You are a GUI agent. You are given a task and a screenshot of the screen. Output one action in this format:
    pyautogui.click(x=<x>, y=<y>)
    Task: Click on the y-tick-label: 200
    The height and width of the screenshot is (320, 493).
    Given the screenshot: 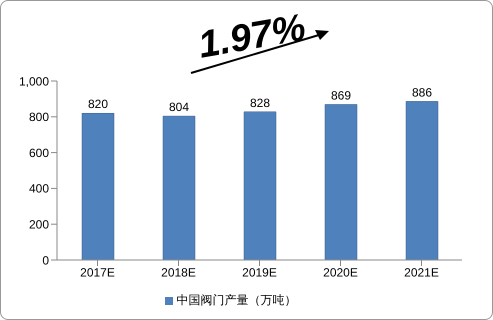 What is the action you would take?
    pyautogui.click(x=39, y=224)
    